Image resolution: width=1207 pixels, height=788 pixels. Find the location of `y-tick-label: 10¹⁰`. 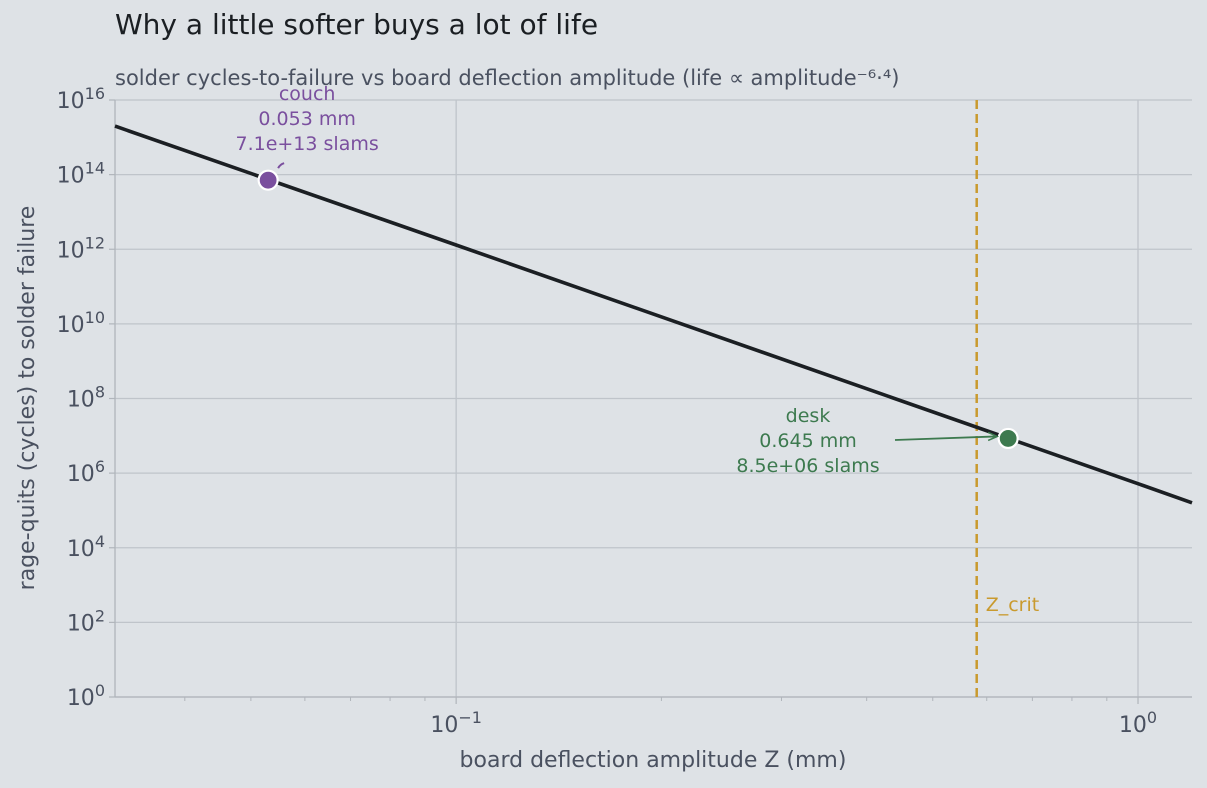

y-tick-label: 10¹⁰ is located at coordinates (81, 323).